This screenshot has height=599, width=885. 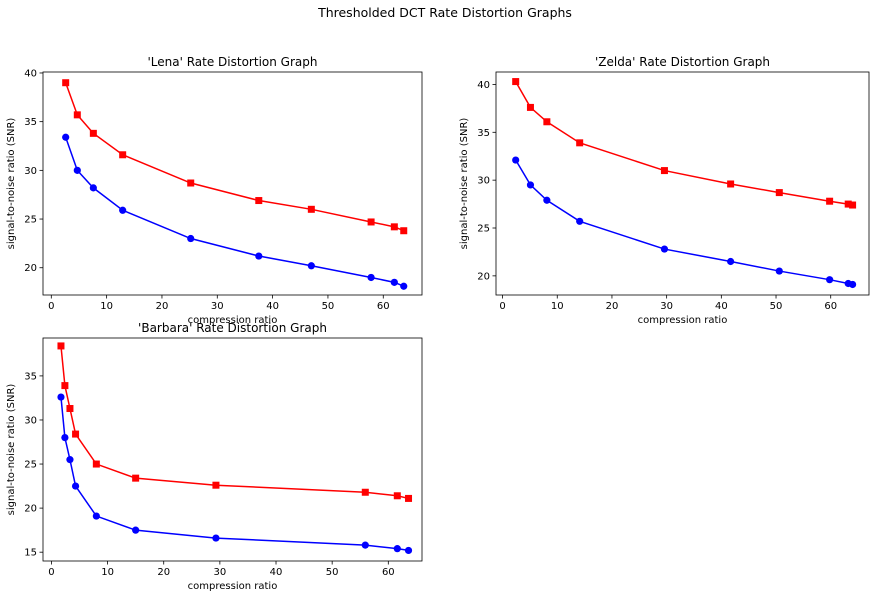 What do you see at coordinates (233, 62) in the screenshot?
I see `chart-title: 'Lena' Rate Distortion Graph` at bounding box center [233, 62].